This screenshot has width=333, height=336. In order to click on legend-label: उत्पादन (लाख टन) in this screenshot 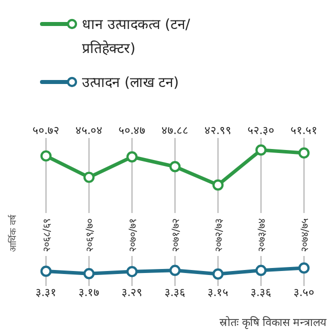, I will do `click(131, 83)`.